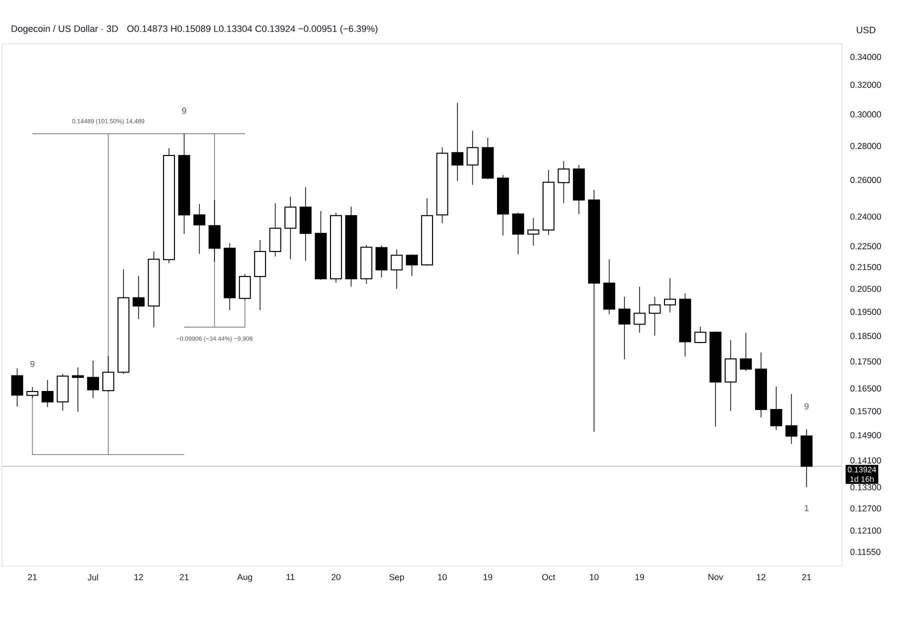  Describe the element at coordinates (866, 217) in the screenshot. I see `y-tick-label: 0.24000` at that location.